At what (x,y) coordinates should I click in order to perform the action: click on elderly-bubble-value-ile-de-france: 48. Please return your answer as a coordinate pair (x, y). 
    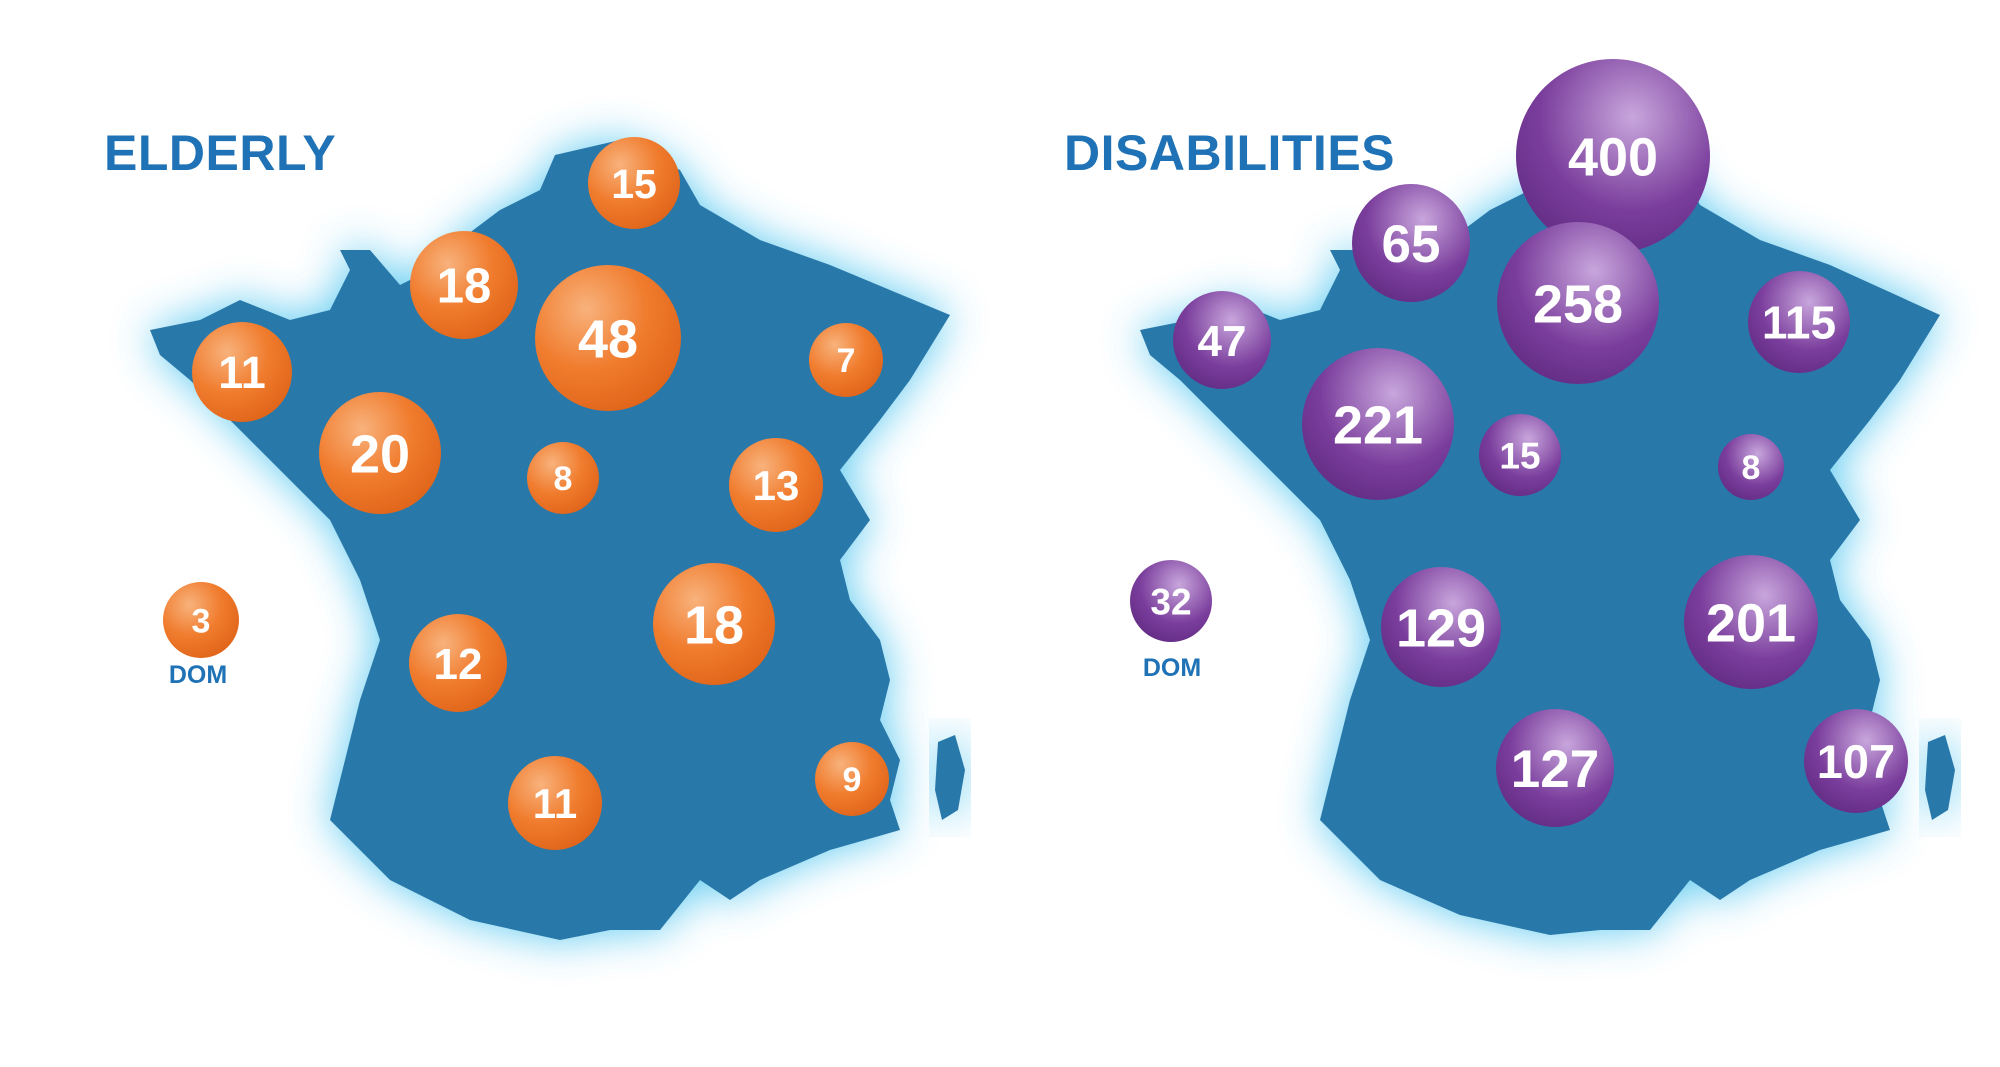
    Looking at the image, I should click on (608, 339).